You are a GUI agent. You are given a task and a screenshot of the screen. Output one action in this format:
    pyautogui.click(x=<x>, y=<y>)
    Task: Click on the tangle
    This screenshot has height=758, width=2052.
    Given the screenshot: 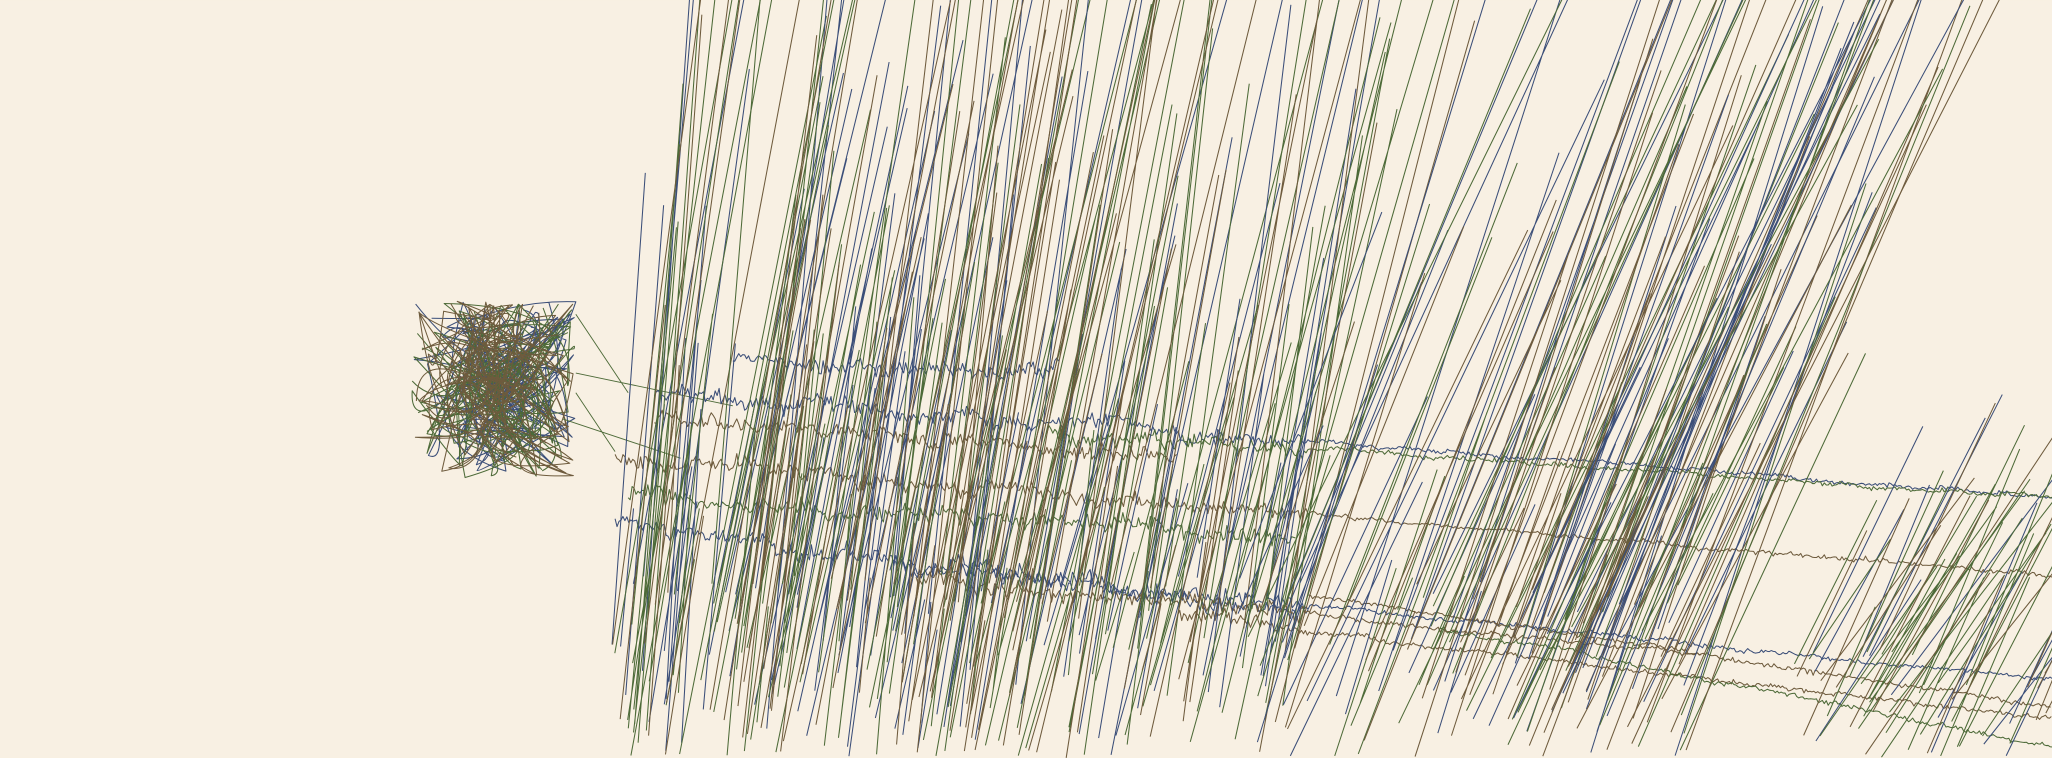 What is the action you would take?
    pyautogui.click(x=494, y=388)
    